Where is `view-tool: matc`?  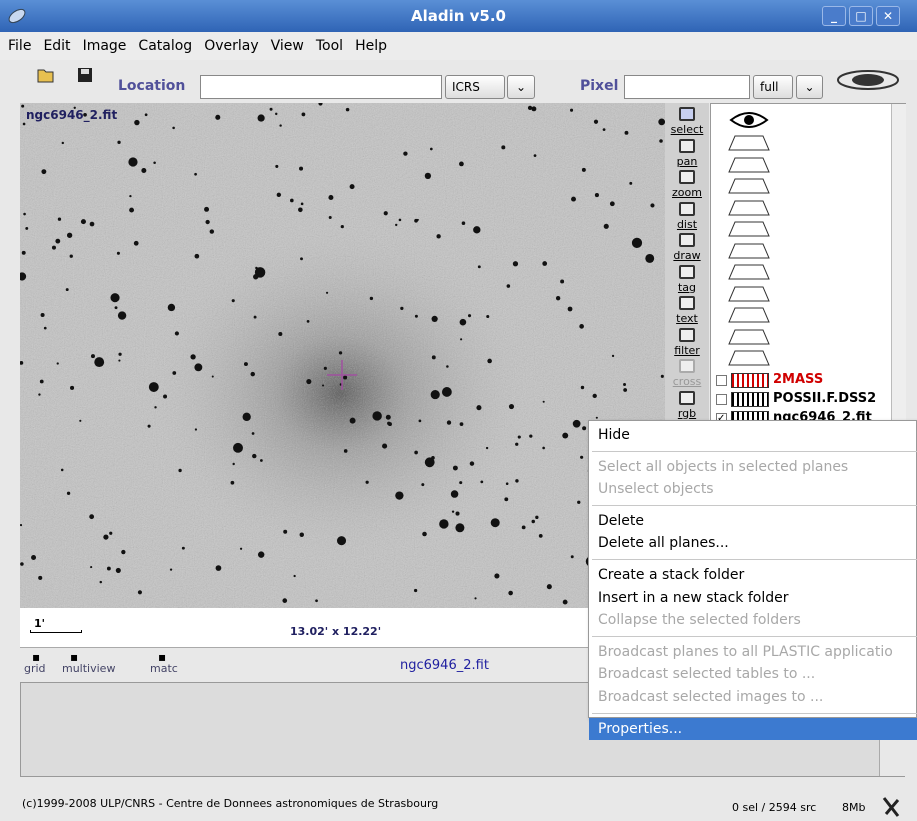
view-tool: matc is located at coordinates (164, 668).